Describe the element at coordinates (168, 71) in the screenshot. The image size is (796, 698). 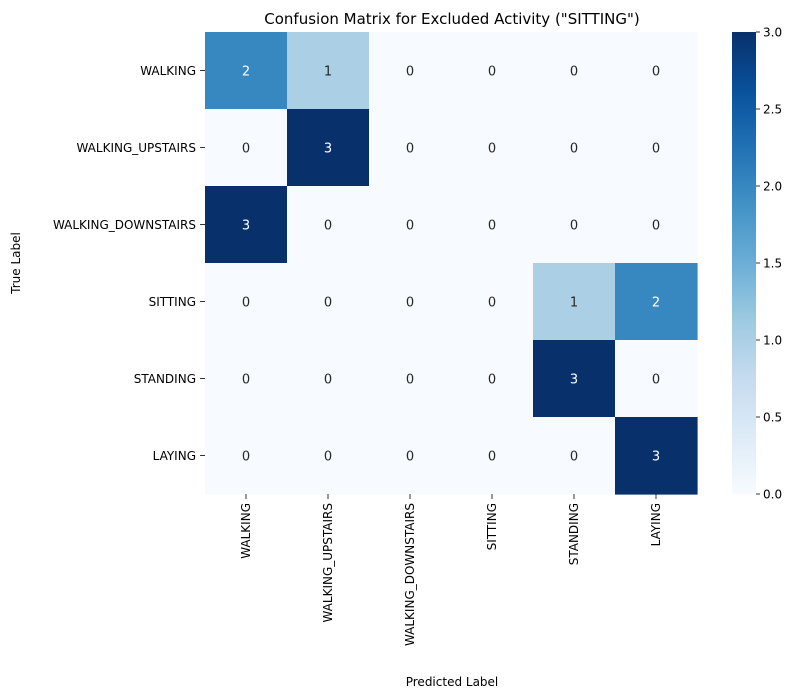
I see `y-tick-label: WALKING` at that location.